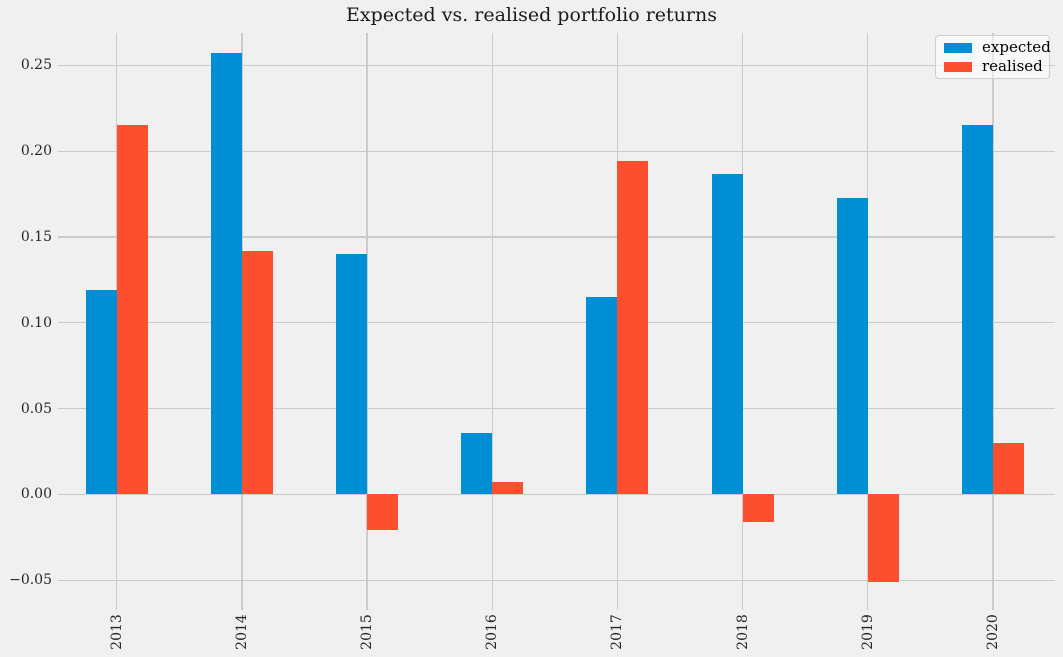 This screenshot has height=657, width=1063. What do you see at coordinates (383, 512) in the screenshot?
I see `bar-realised-2015` at bounding box center [383, 512].